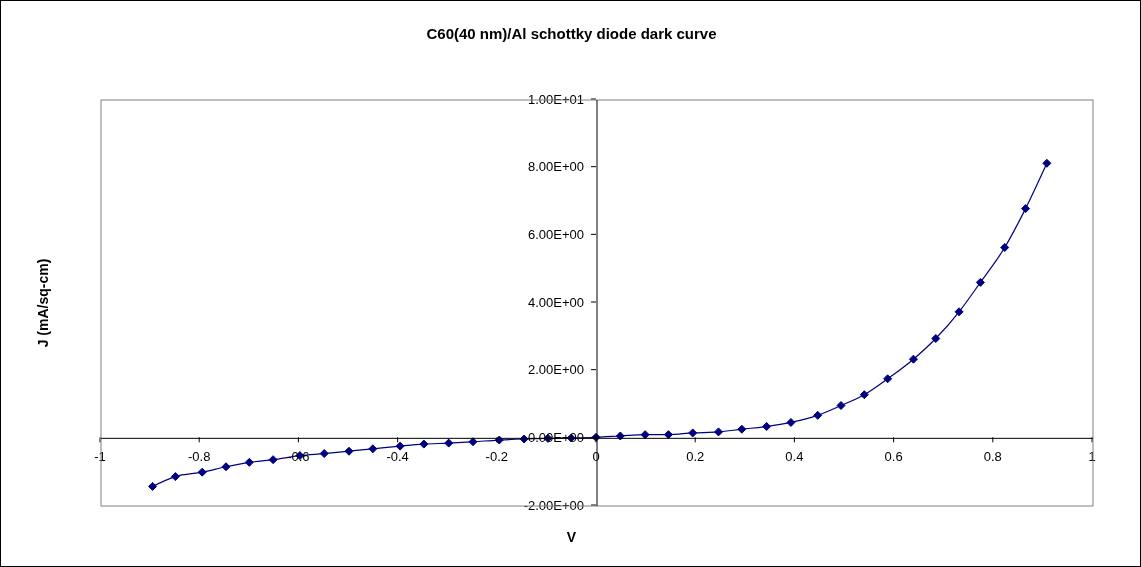 This screenshot has width=1141, height=567. What do you see at coordinates (555, 99) in the screenshot?
I see `y-tick-label: 1.00E+01` at bounding box center [555, 99].